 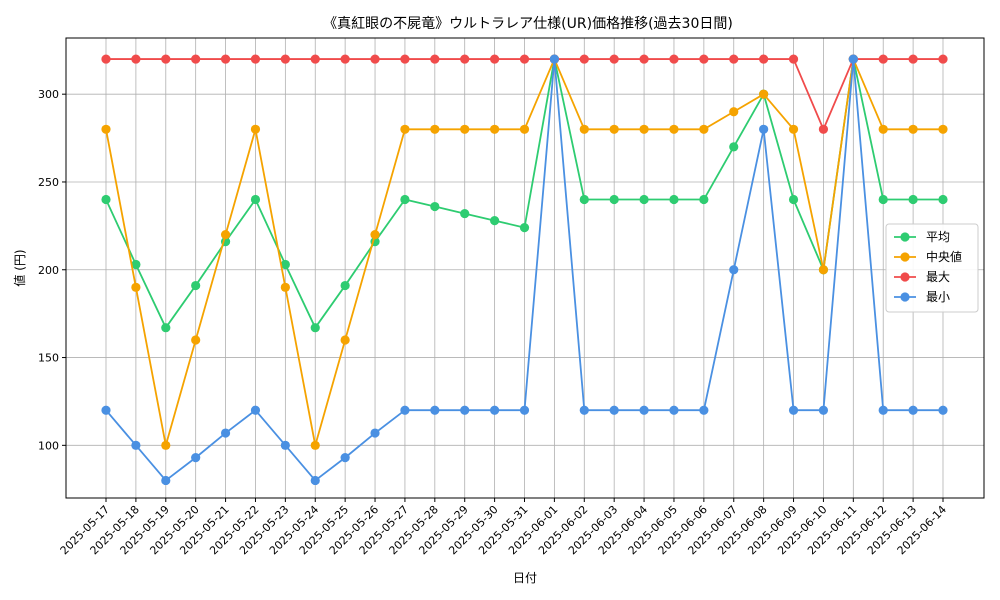 I want to click on legend-label: 最小, so click(x=938, y=297).